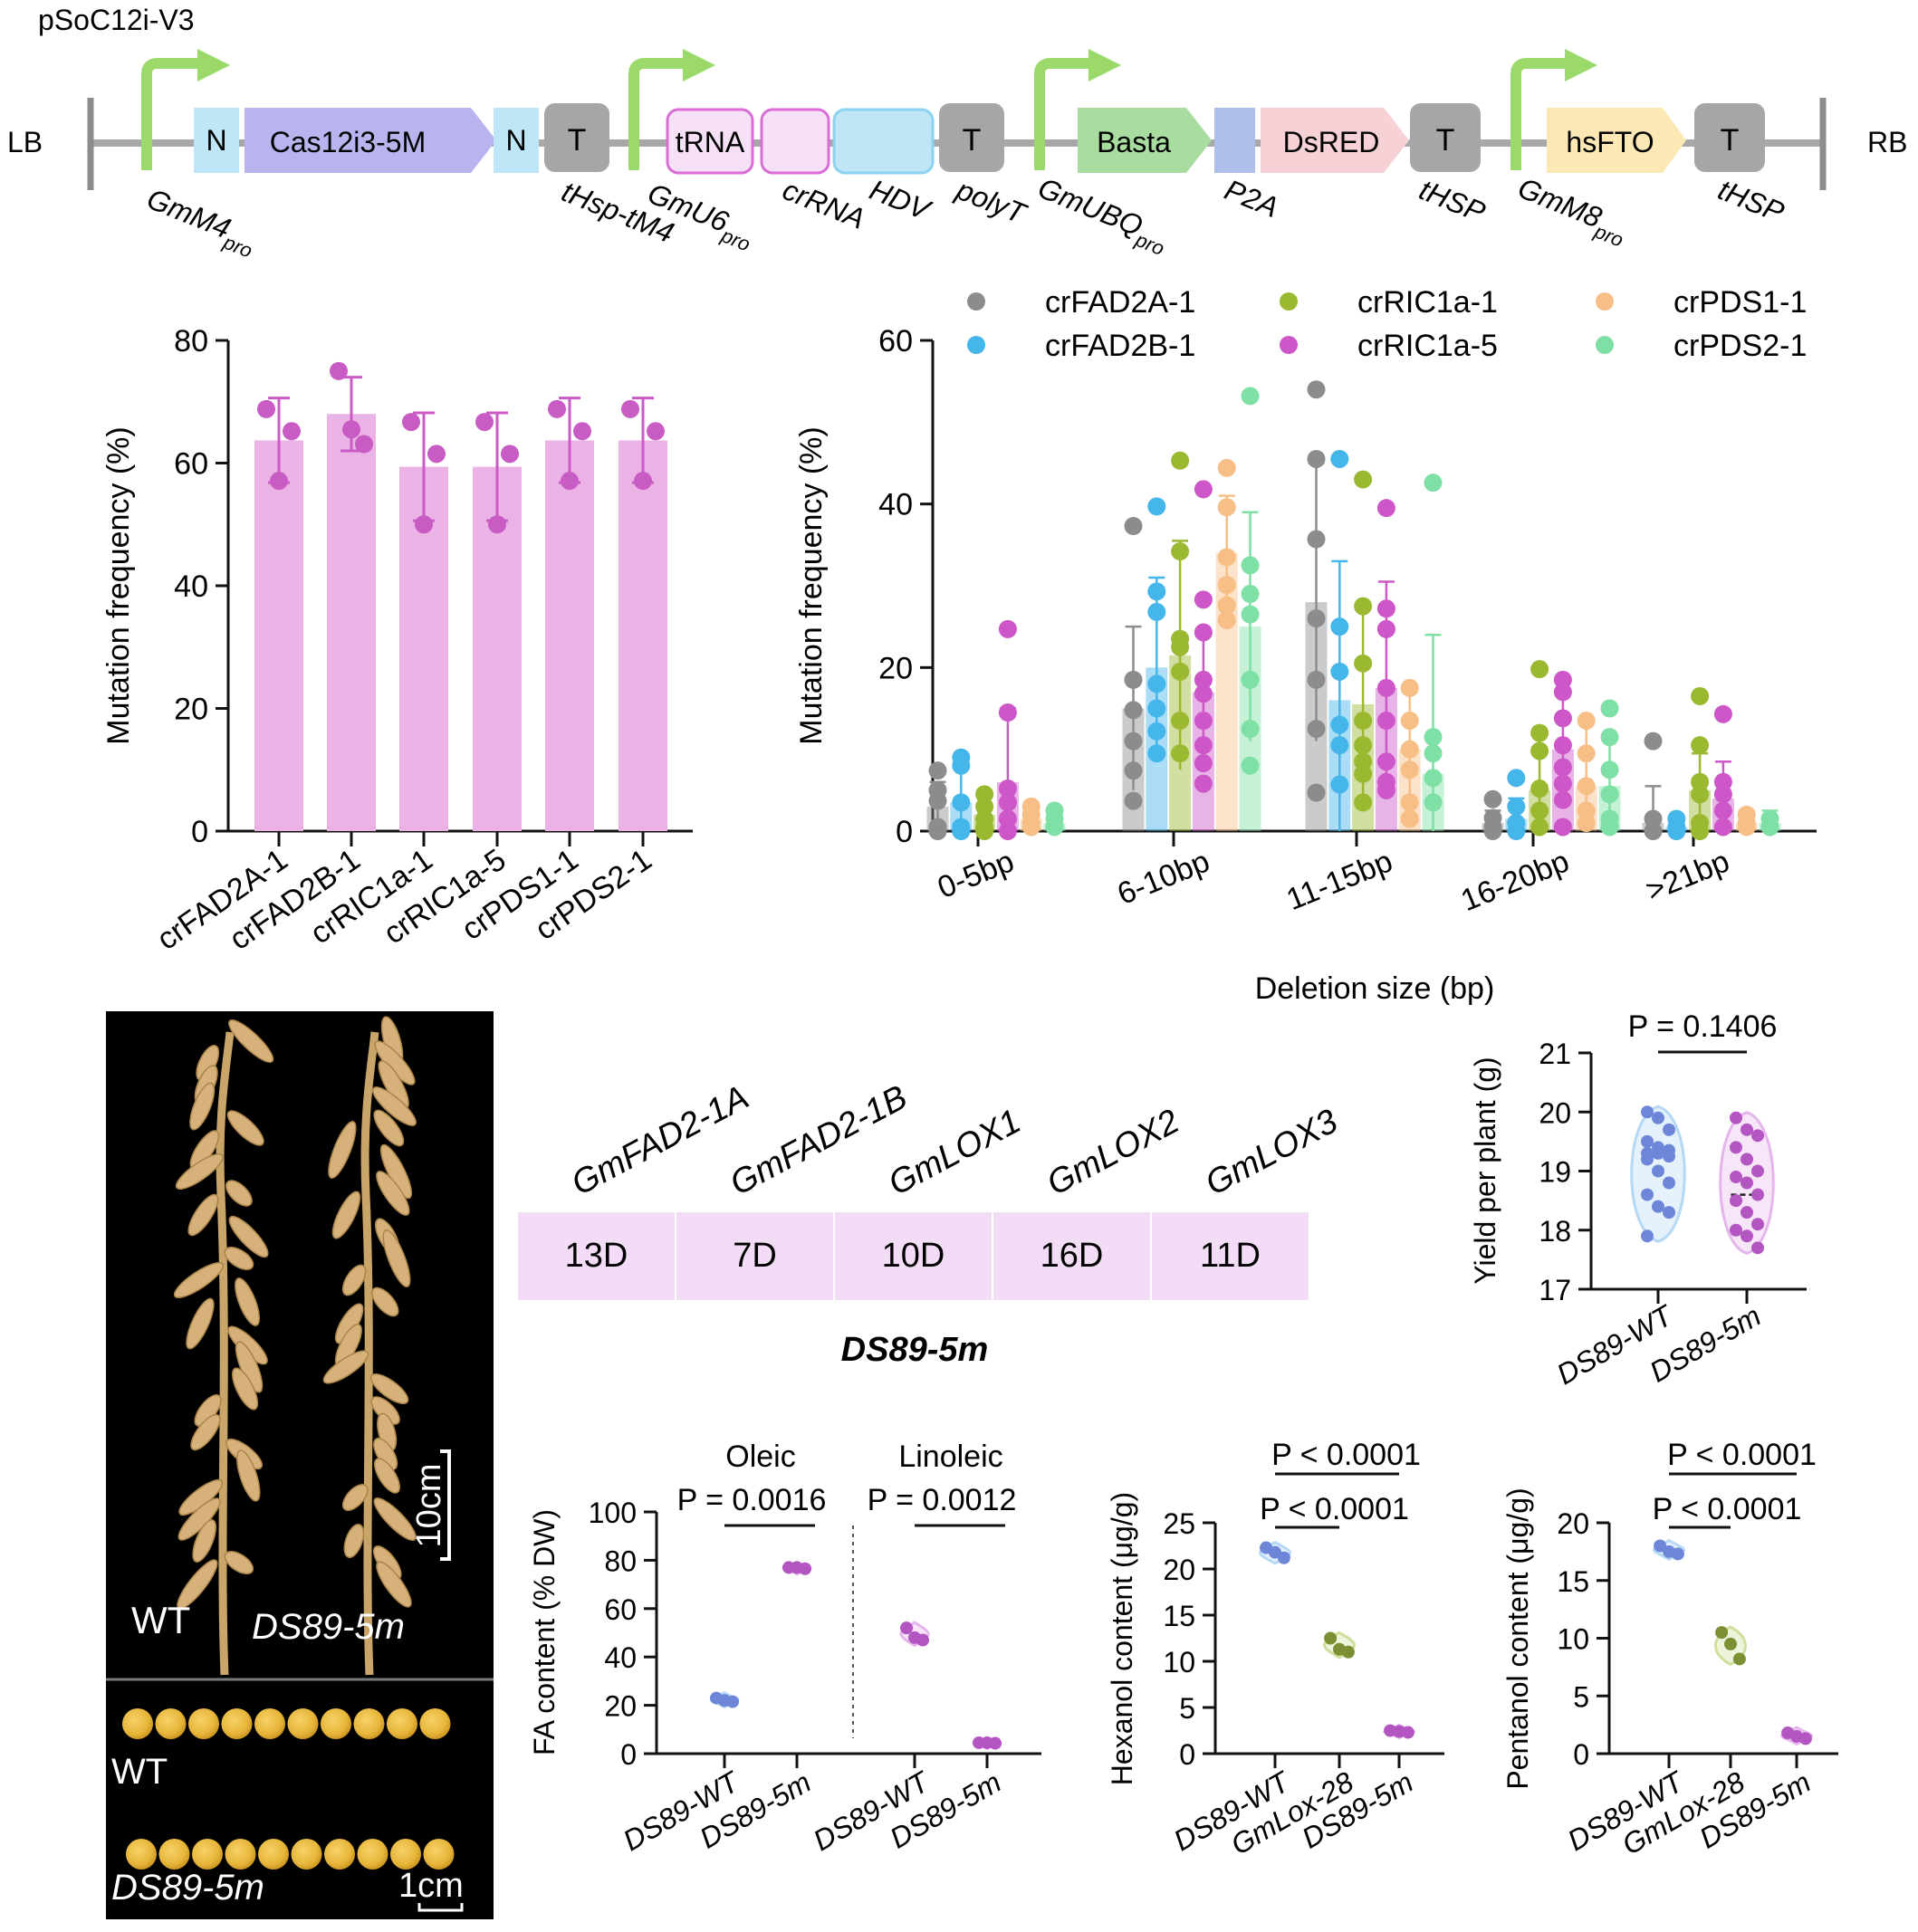 The image size is (1918, 1932). I want to click on deletion-label: 16D, so click(1073, 1256).